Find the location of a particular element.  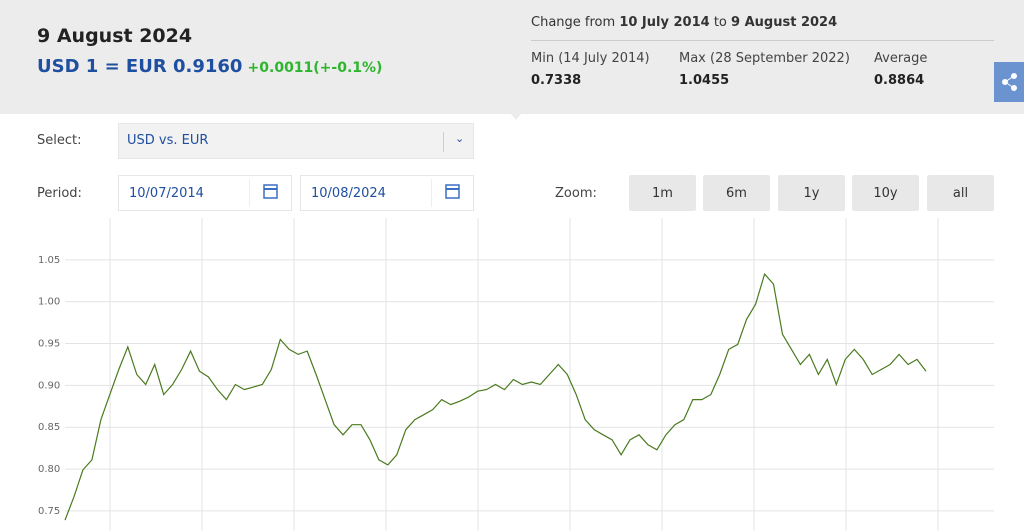

stat-label: Average is located at coordinates (901, 58).